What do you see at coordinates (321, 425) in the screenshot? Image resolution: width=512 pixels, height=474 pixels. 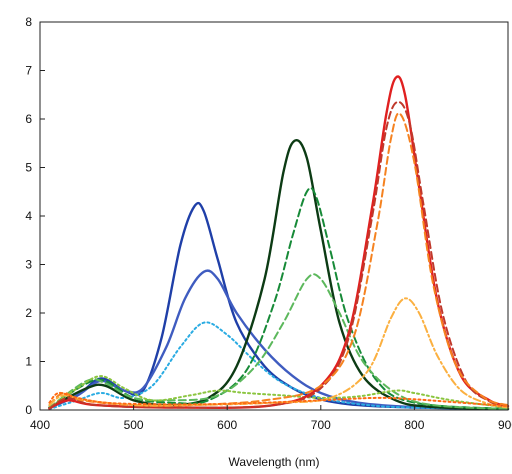 I see `x-tick-label: 700` at bounding box center [321, 425].